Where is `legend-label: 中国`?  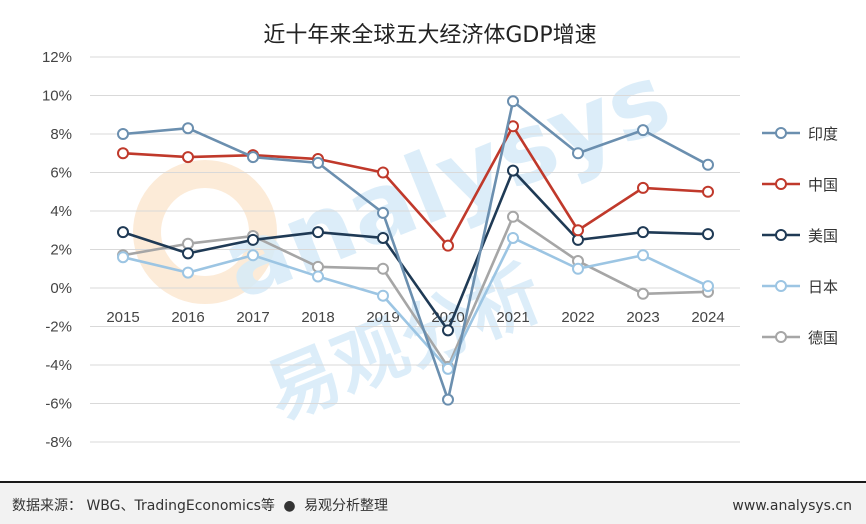
legend-label: 中国 is located at coordinates (823, 185).